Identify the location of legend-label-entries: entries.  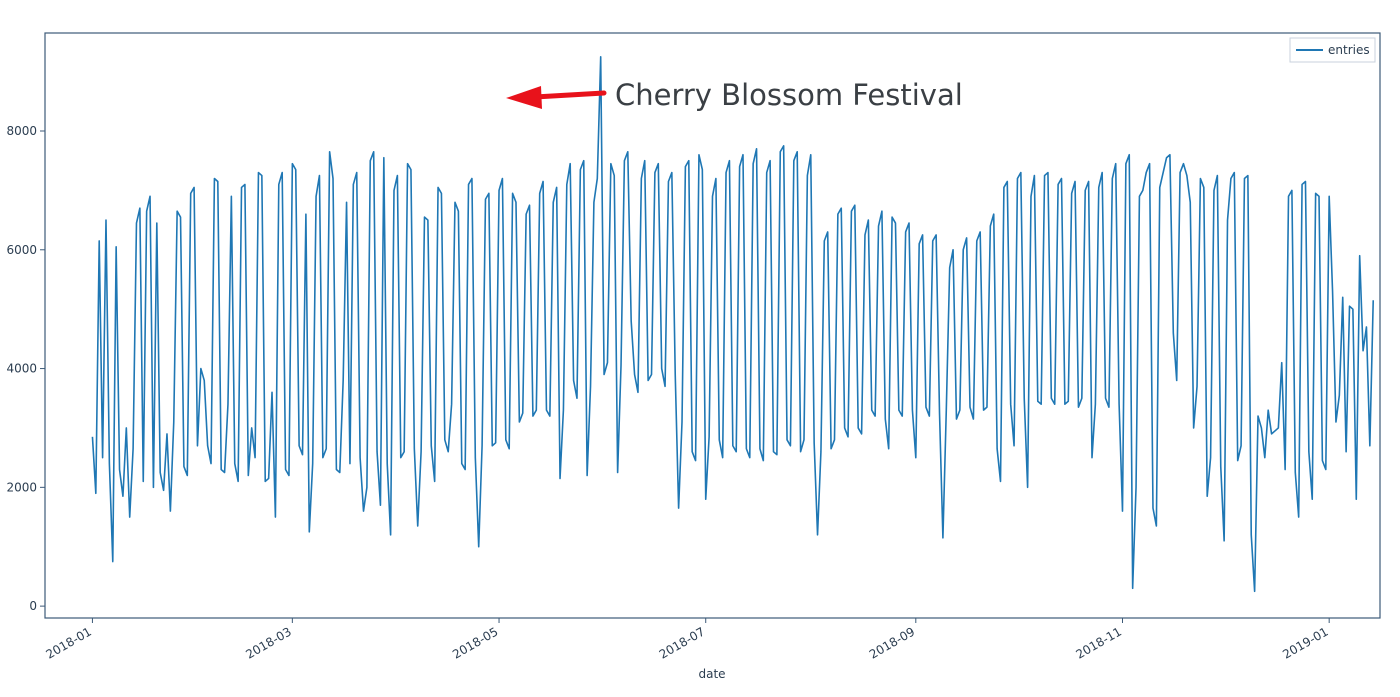
(1349, 50).